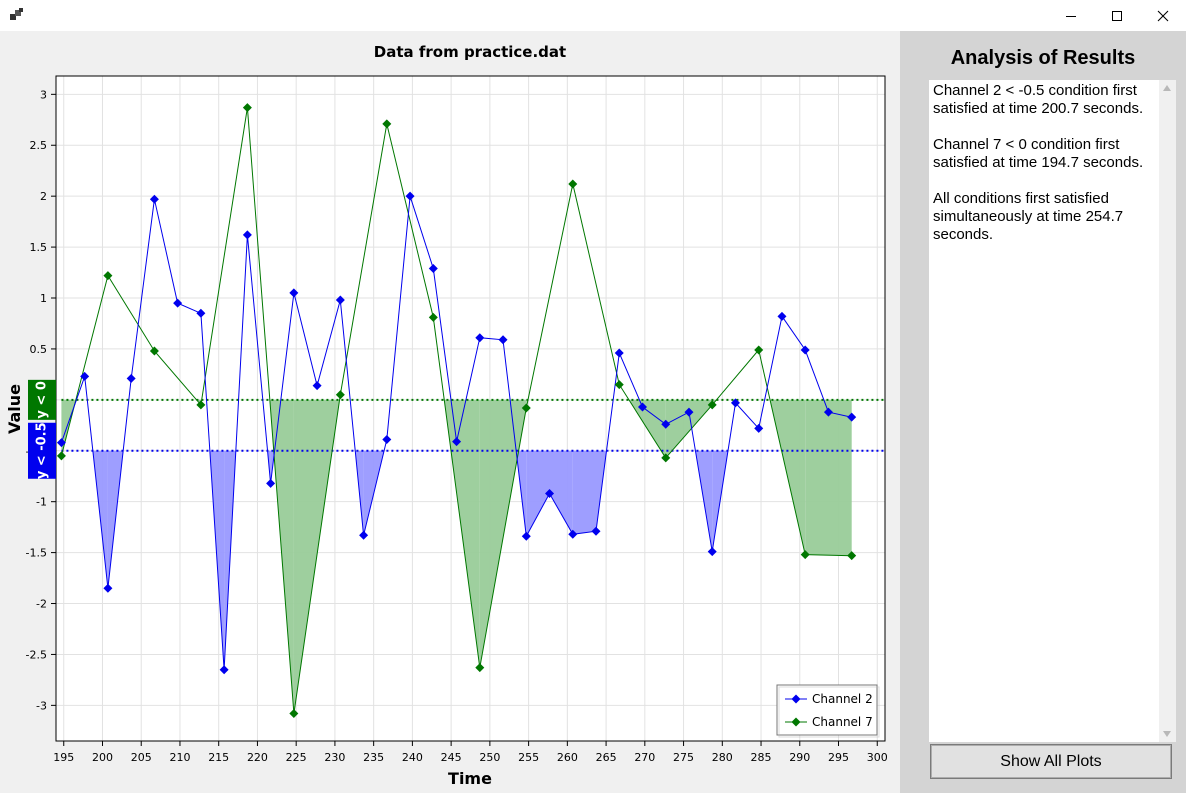  I want to click on x-tick-label: 245, so click(451, 757).